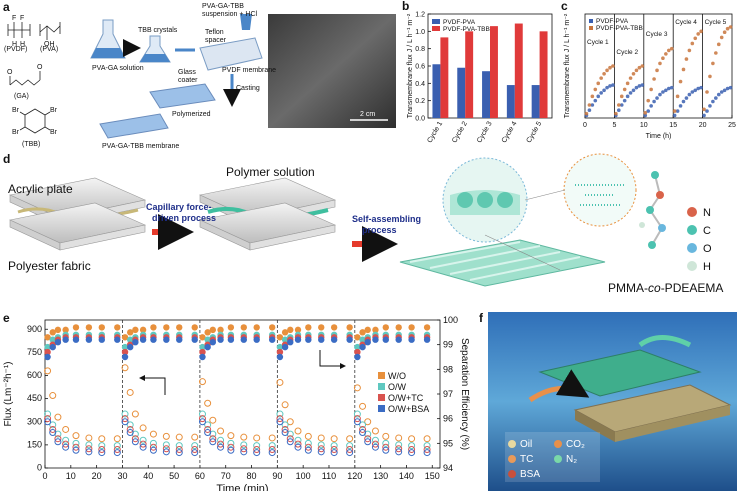 The image size is (737, 491). Describe the element at coordinates (526, 459) in the screenshot. I see `legend-label: TC` at that location.